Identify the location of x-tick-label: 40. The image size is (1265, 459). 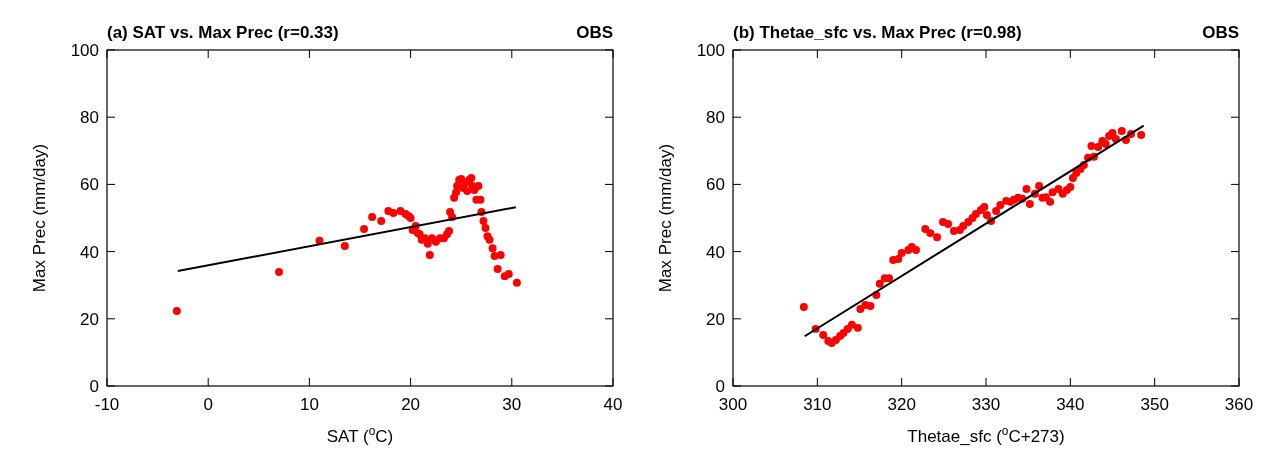
(613, 404).